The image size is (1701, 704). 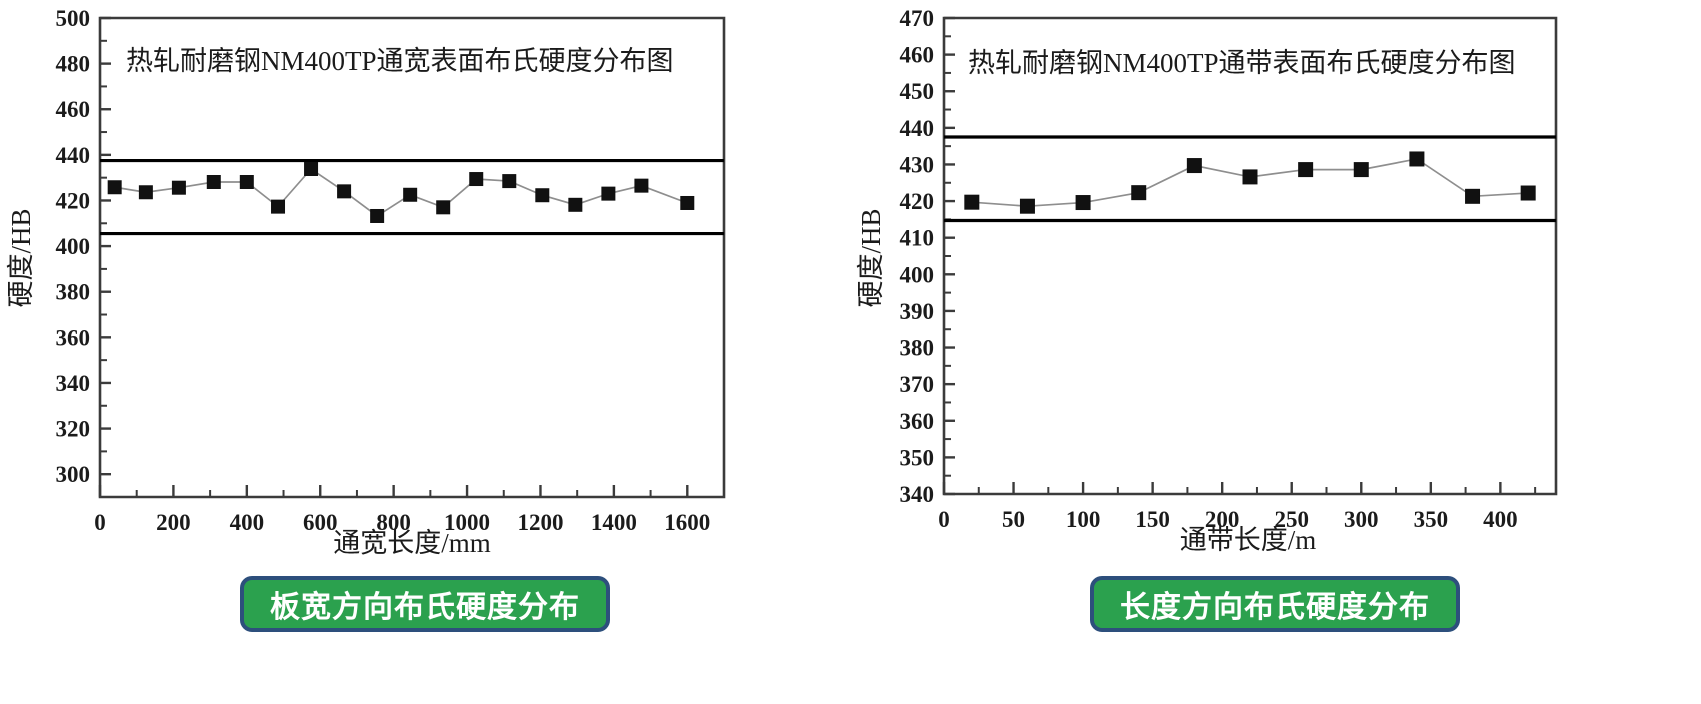 I want to click on caption-button-width-direction: 板宽方向布氏硬度分布, so click(x=425, y=604).